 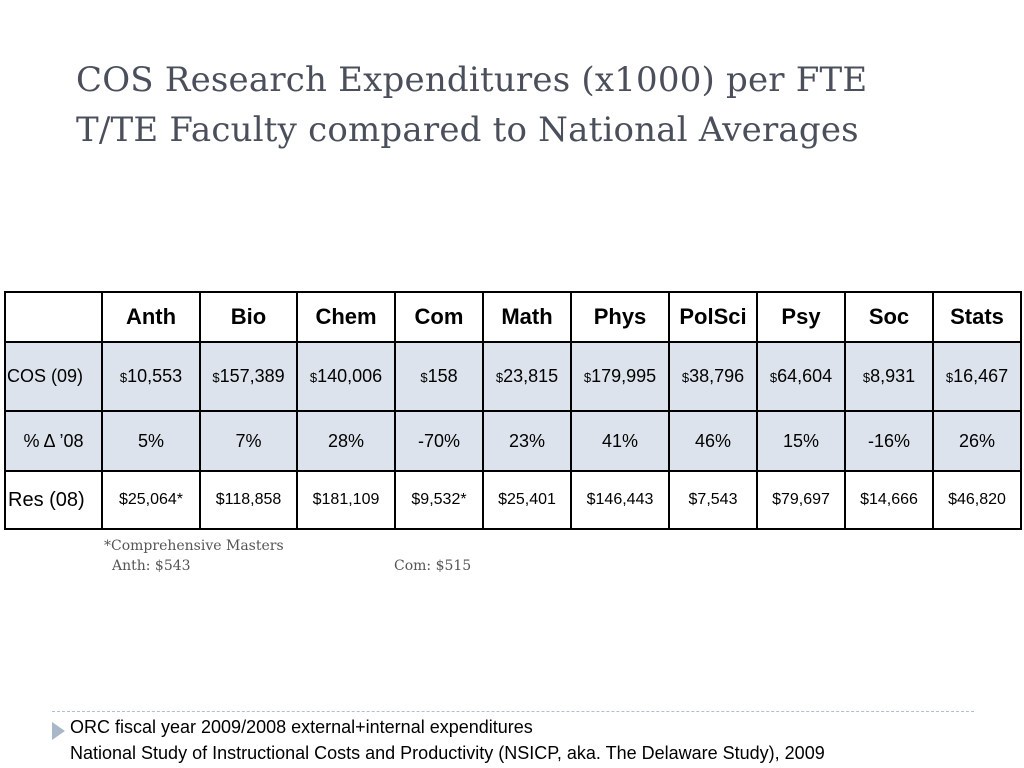 I want to click on cell-value: 157,389, so click(x=252, y=376).